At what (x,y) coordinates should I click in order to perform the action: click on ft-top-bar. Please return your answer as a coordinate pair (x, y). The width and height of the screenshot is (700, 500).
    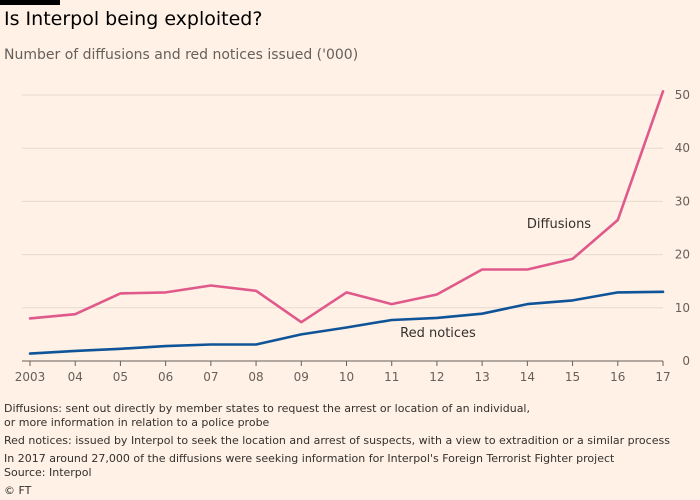
    Looking at the image, I should click on (30, 2).